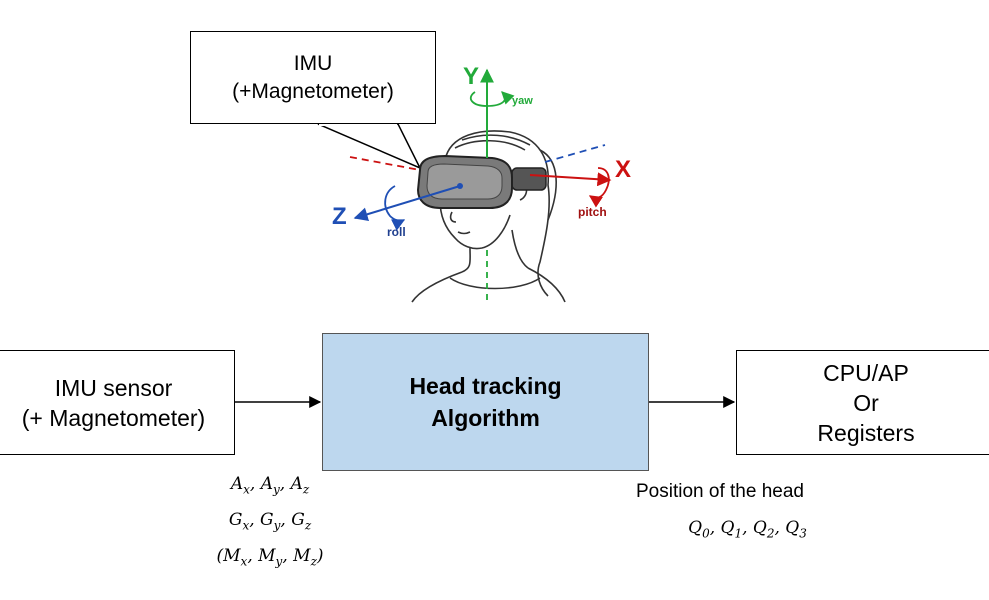 This screenshot has height=600, width=989. I want to click on yaw-label: yaw, so click(522, 101).